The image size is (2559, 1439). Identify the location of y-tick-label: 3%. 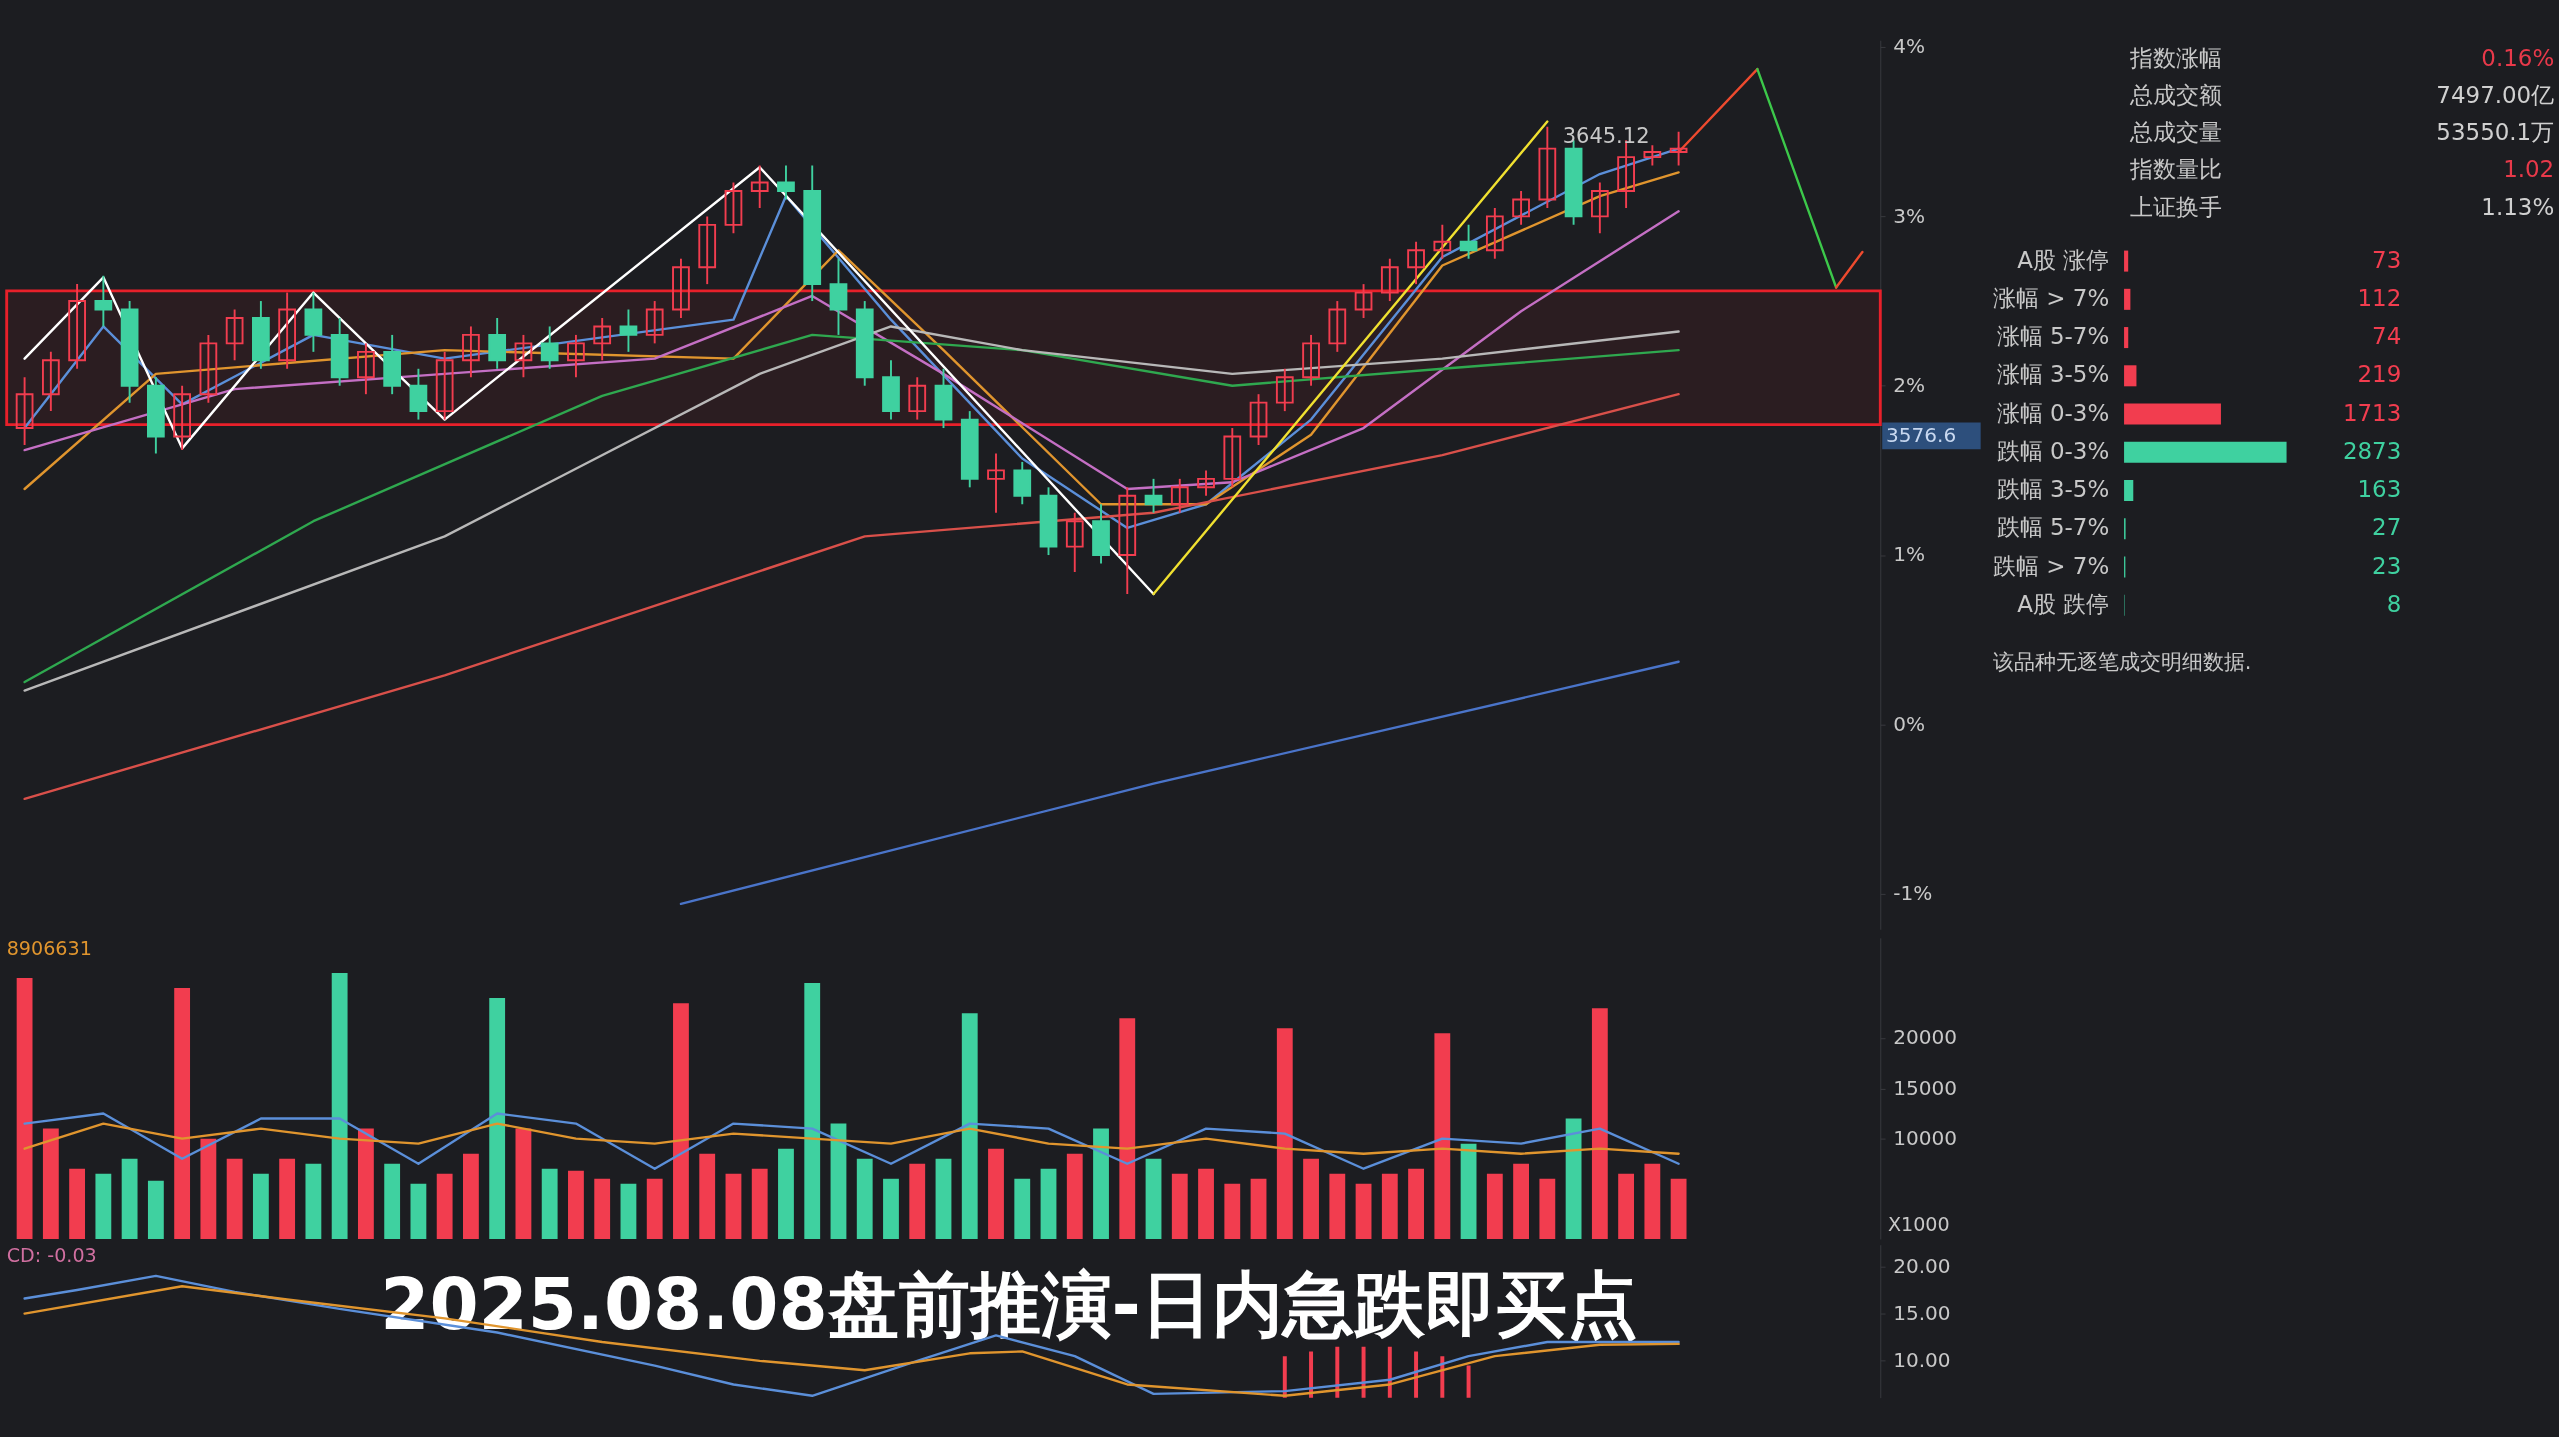
(1909, 215).